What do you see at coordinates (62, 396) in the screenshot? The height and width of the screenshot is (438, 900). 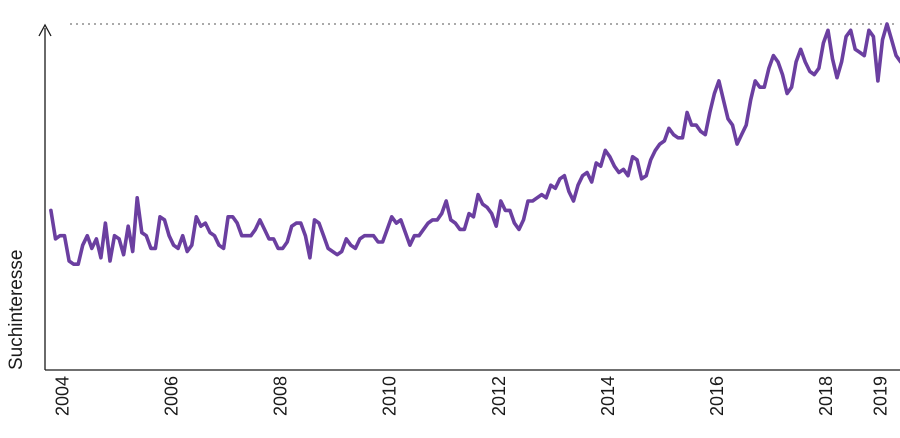 I see `x-tick-label-2004: 2004` at bounding box center [62, 396].